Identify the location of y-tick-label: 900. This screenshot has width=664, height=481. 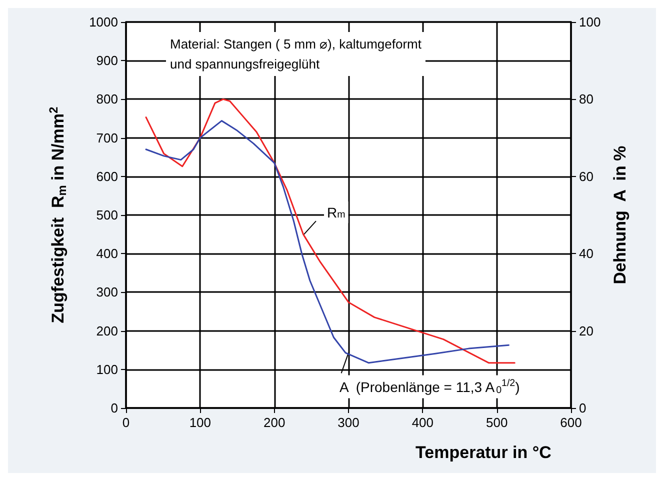
(107, 60).